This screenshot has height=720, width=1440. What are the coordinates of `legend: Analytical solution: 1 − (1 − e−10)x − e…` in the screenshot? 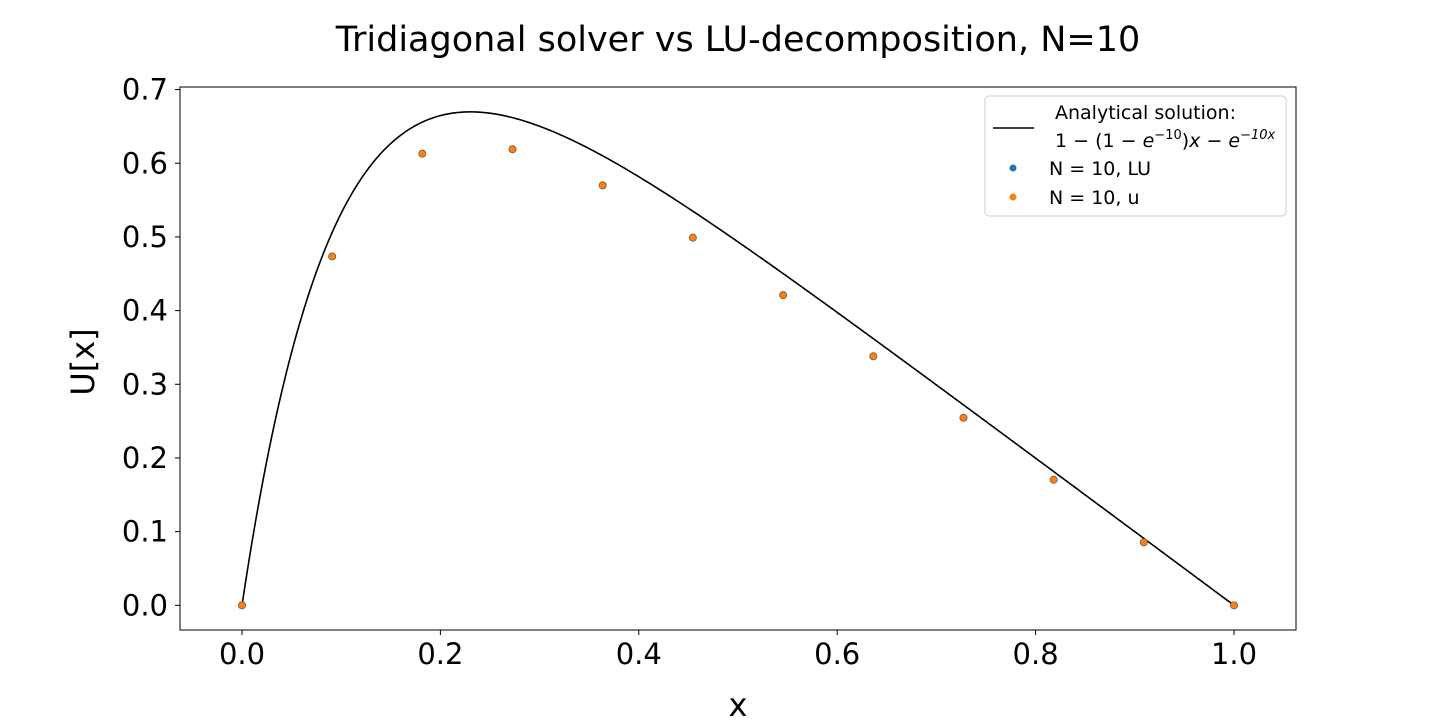 It's located at (1135, 156).